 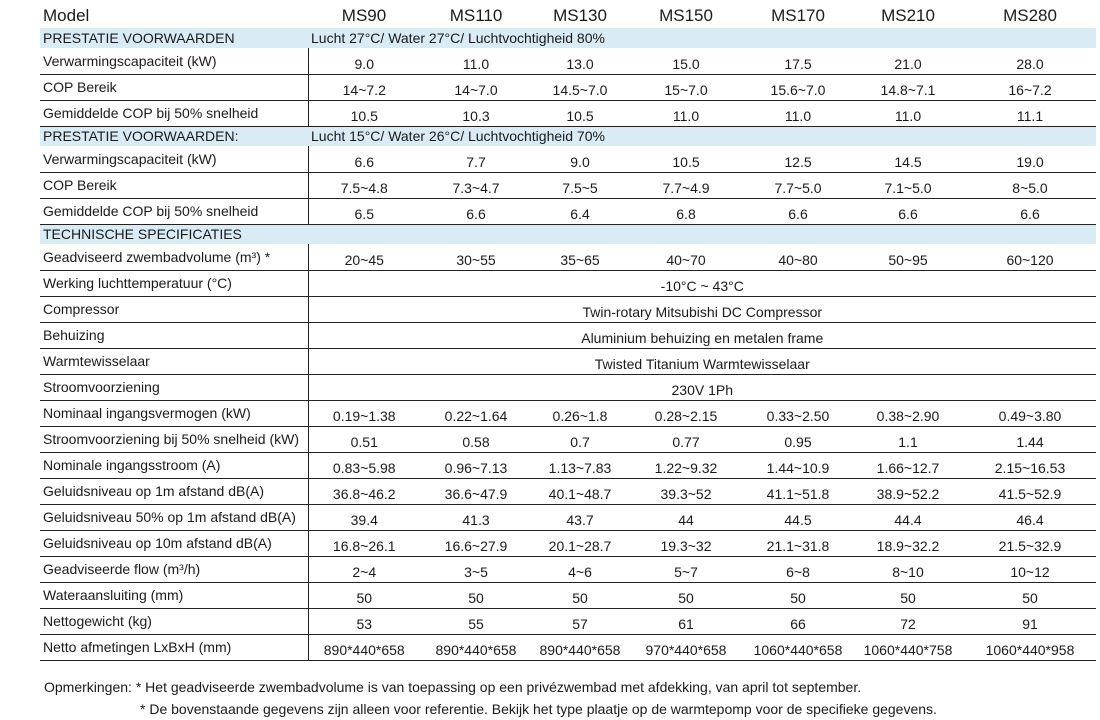 What do you see at coordinates (798, 569) in the screenshot?
I see `cell-value: 6~8` at bounding box center [798, 569].